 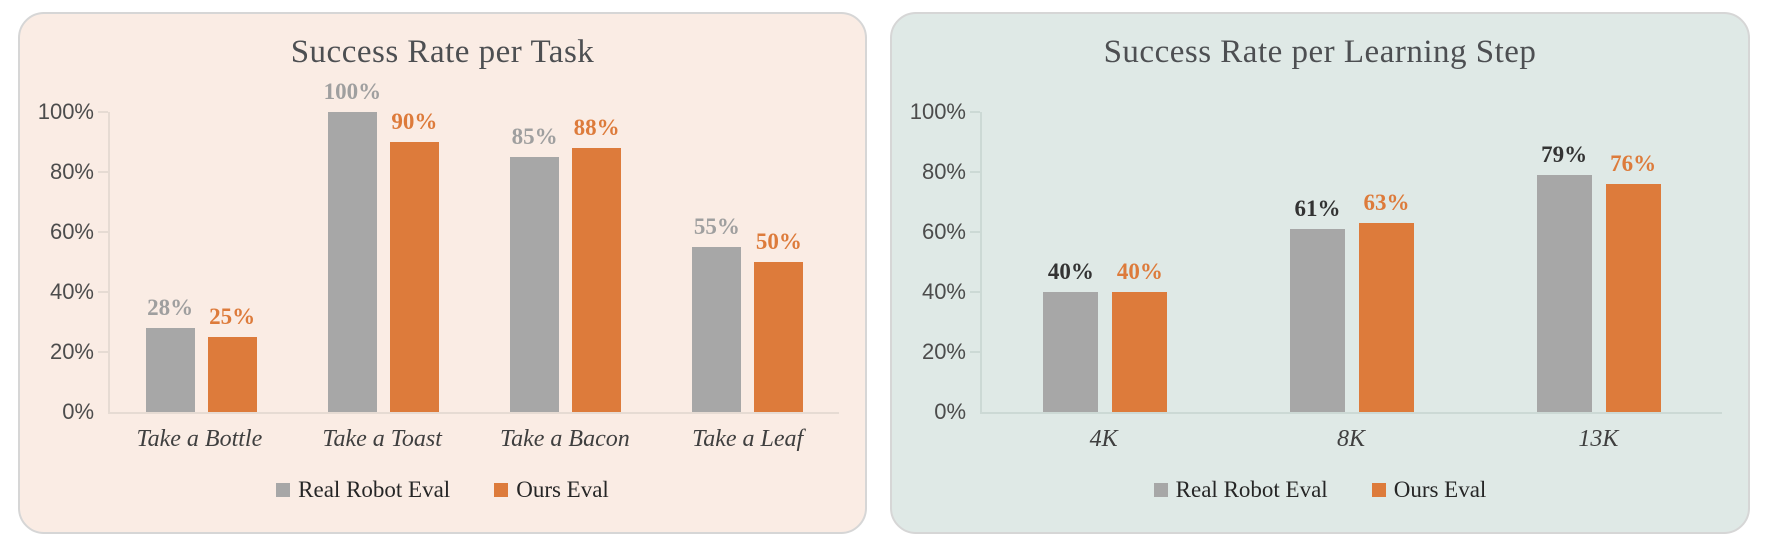 What do you see at coordinates (596, 127) in the screenshot?
I see `bar-value-label: 88%` at bounding box center [596, 127].